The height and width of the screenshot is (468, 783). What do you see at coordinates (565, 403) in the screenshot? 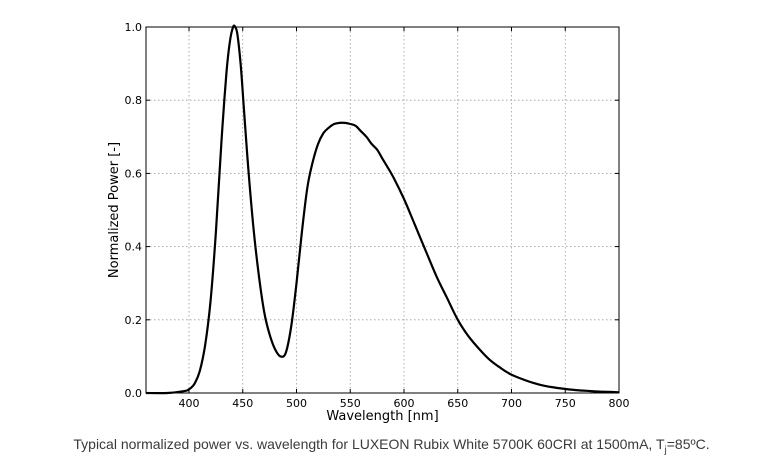
I see `x-tick-label: 750` at bounding box center [565, 403].